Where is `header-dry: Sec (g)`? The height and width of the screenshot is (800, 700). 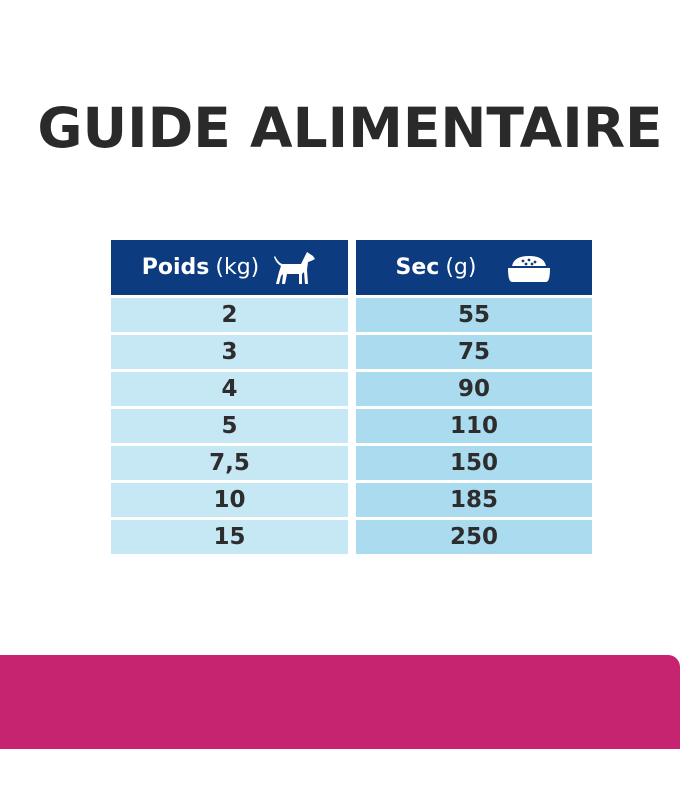 header-dry: Sec (g) is located at coordinates (474, 267).